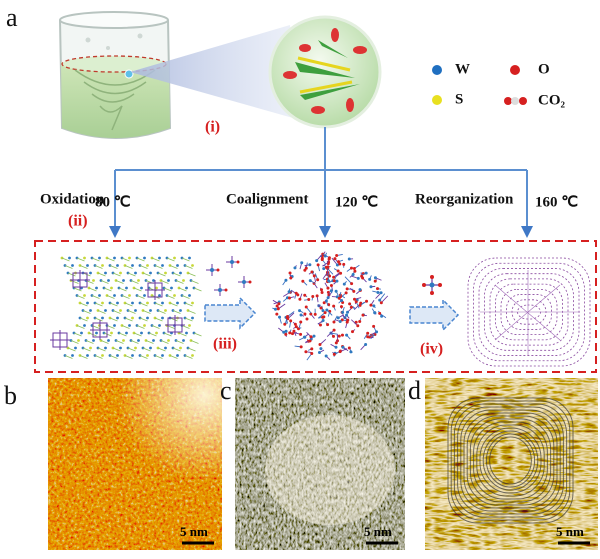 This screenshot has height=559, width=600. I want to click on tem-image-d: 5 nm, so click(511, 464).